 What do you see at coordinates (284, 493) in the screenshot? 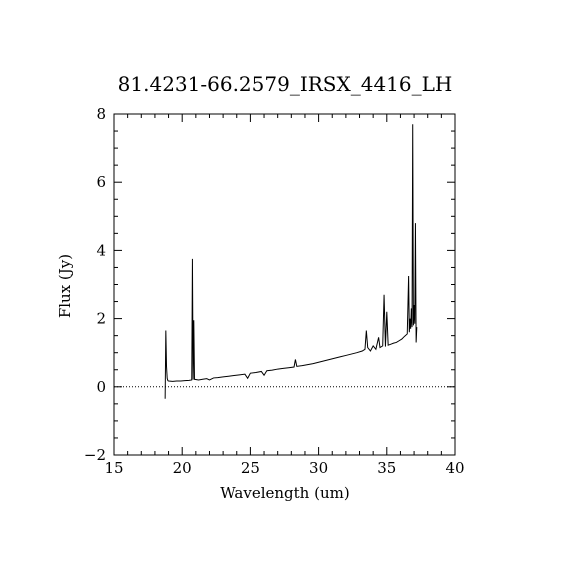
I see `x-axis-label: Wavelength (um)` at bounding box center [284, 493].